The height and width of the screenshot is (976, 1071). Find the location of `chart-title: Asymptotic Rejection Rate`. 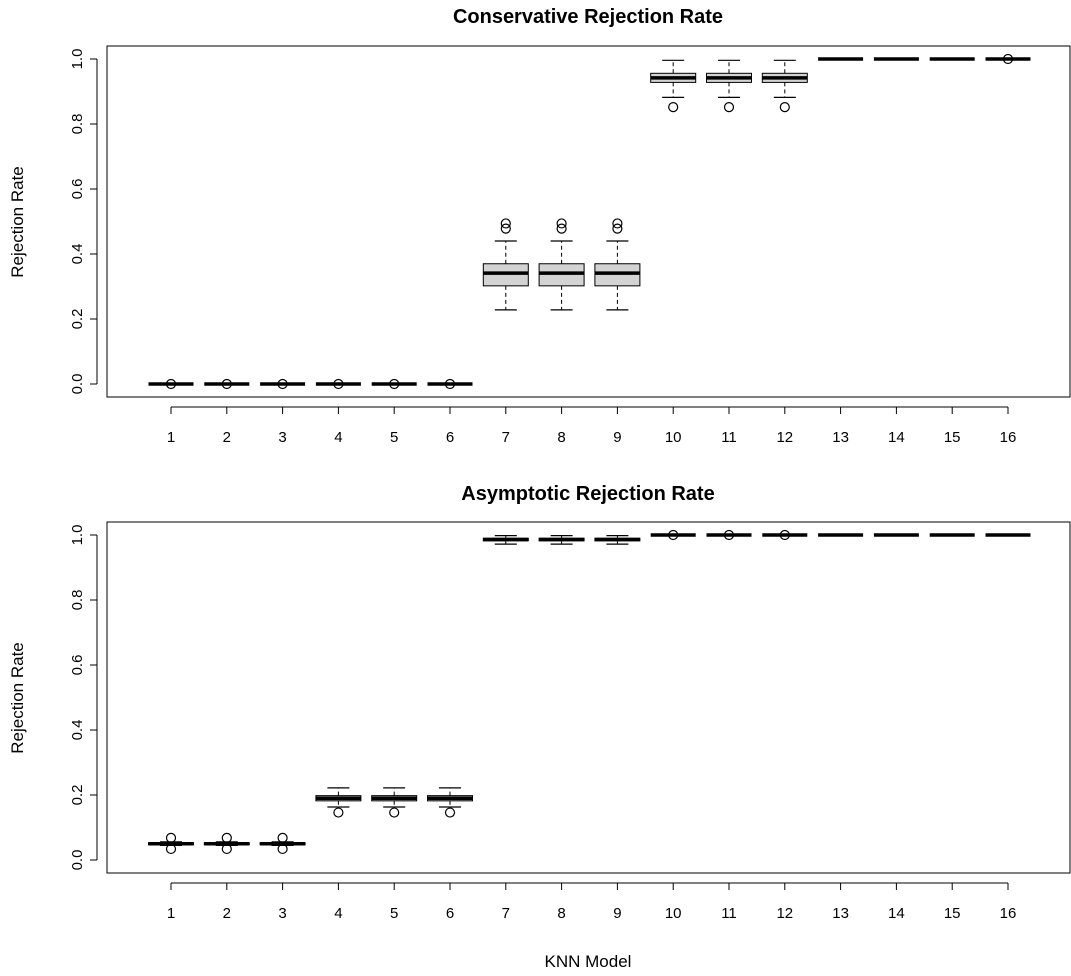

chart-title: Asymptotic Rejection Rate is located at coordinates (587, 494).